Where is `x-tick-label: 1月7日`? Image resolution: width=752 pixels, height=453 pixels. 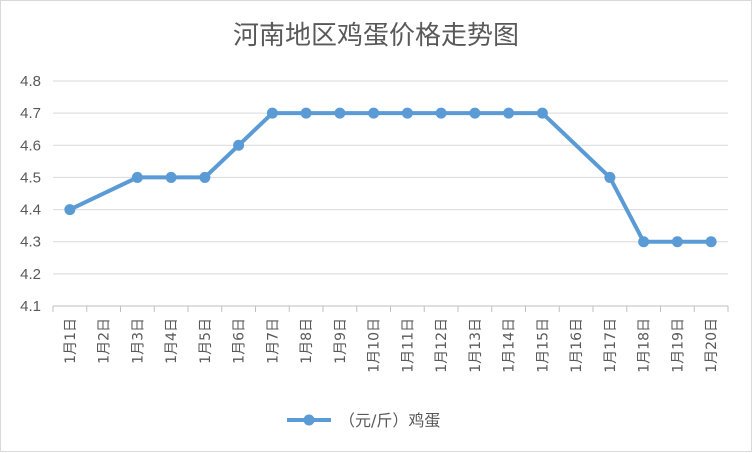 x-tick-label: 1月7日 is located at coordinates (273, 341).